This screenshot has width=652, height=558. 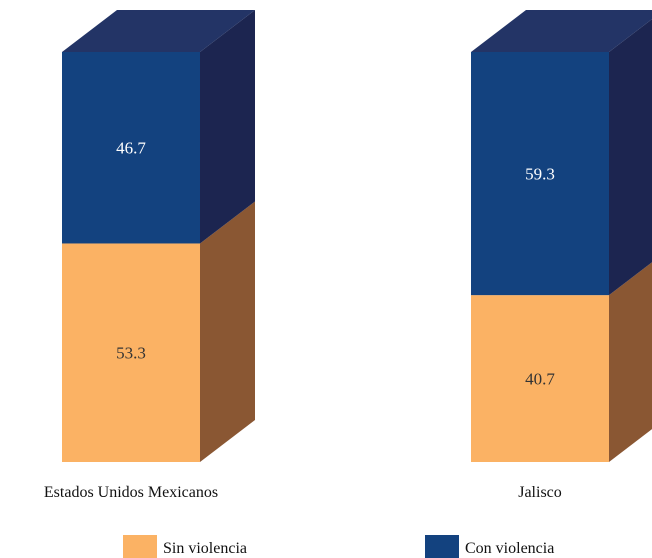 I want to click on legend-label-sin-violencia: Sin violencia, so click(x=205, y=548).